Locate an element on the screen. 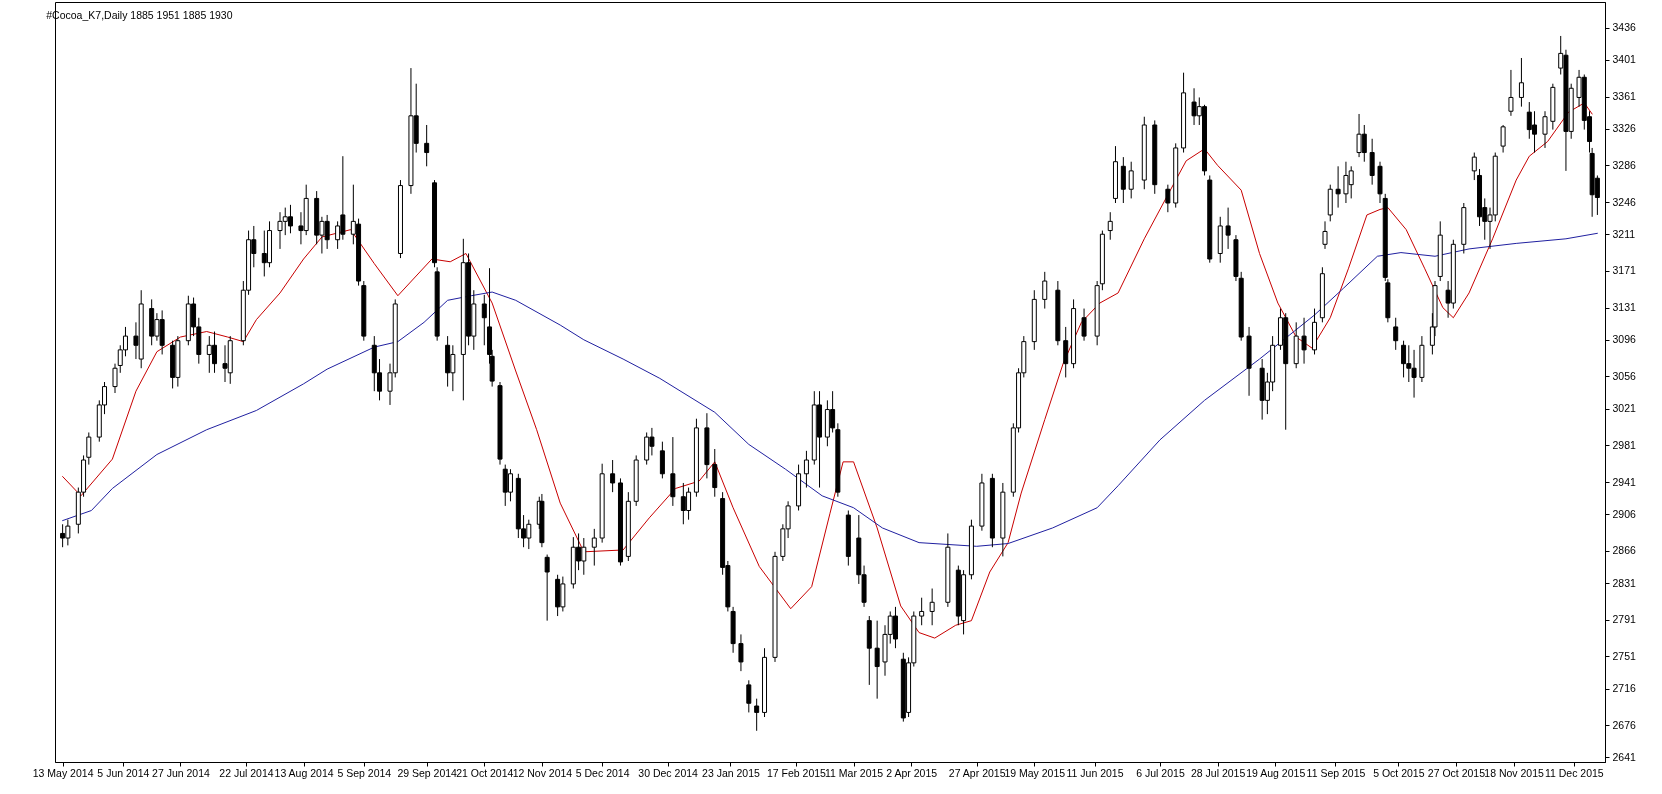 The height and width of the screenshot is (794, 1662). y-tick-label: 3211 is located at coordinates (1624, 233).